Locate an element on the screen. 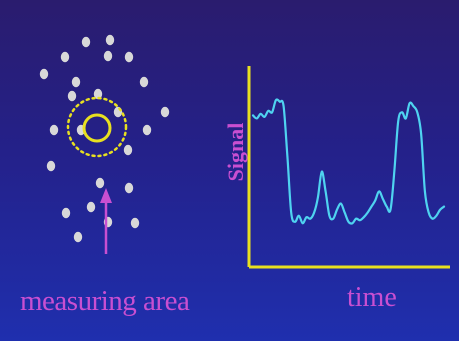 This screenshot has height=341, width=459. measuring-area-dotted-ring is located at coordinates (97, 127).